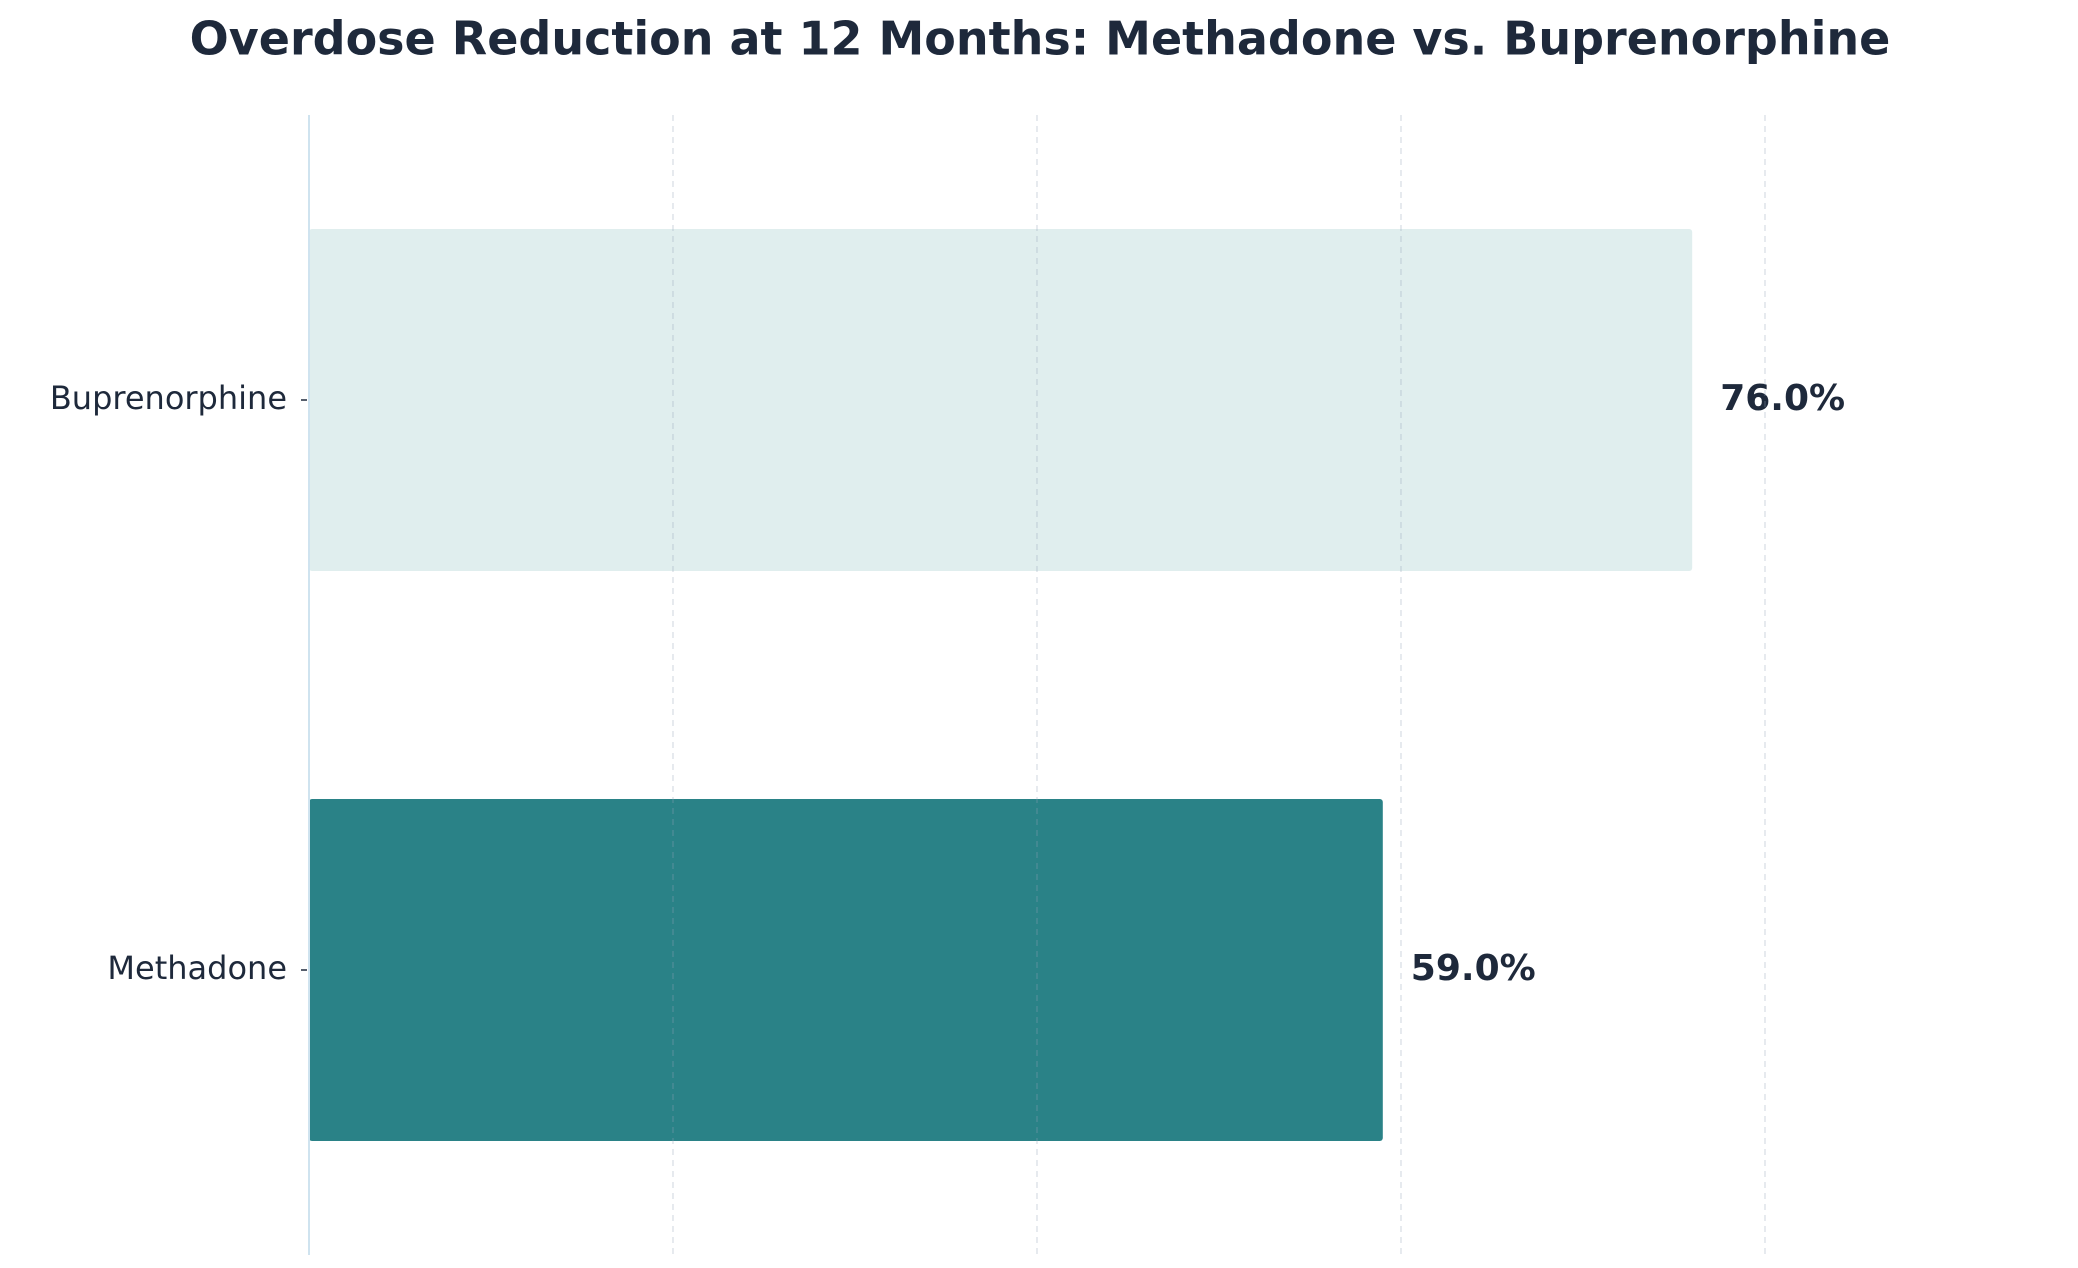  What do you see at coordinates (1473, 968) in the screenshot?
I see `value-label: 59.0%` at bounding box center [1473, 968].